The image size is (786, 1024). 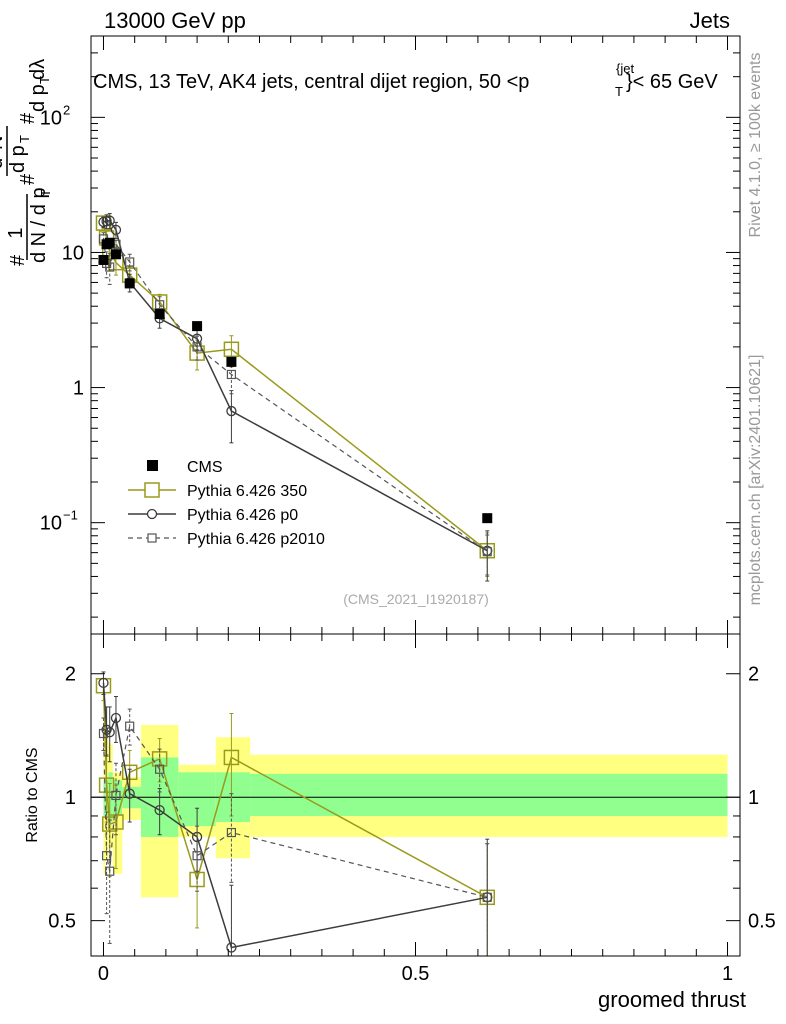 What do you see at coordinates (66, 109) in the screenshot?
I see `main-ytick-label-exp-0: 2` at bounding box center [66, 109].